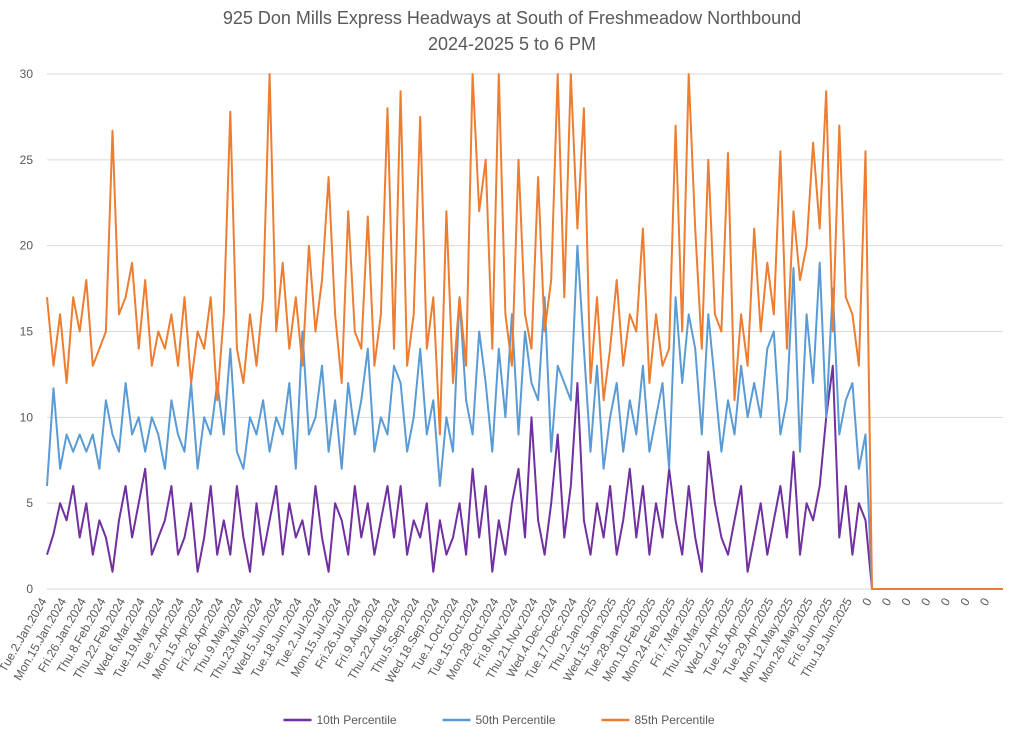  I want to click on y-tick-label: 5, so click(29, 503).